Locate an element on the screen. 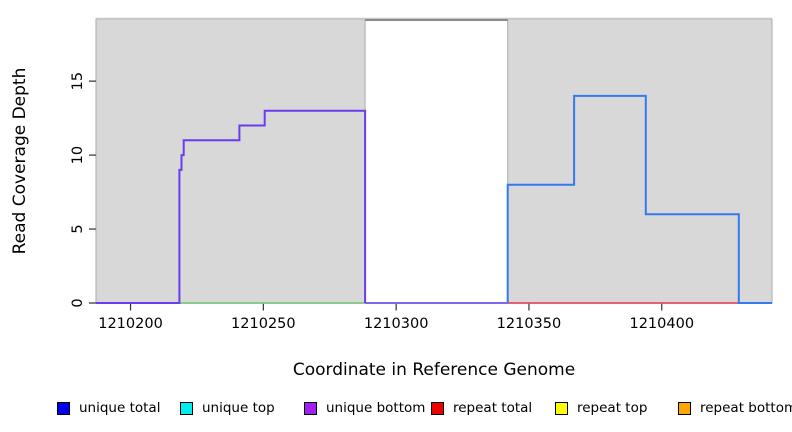 This screenshot has height=432, width=792. legend-item-repeat-bottom: repeat bottom is located at coordinates (735, 408).